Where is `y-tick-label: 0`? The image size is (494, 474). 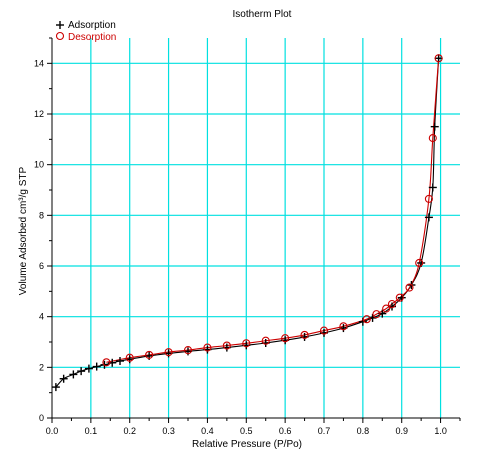 y-tick-label: 0 is located at coordinates (41, 418).